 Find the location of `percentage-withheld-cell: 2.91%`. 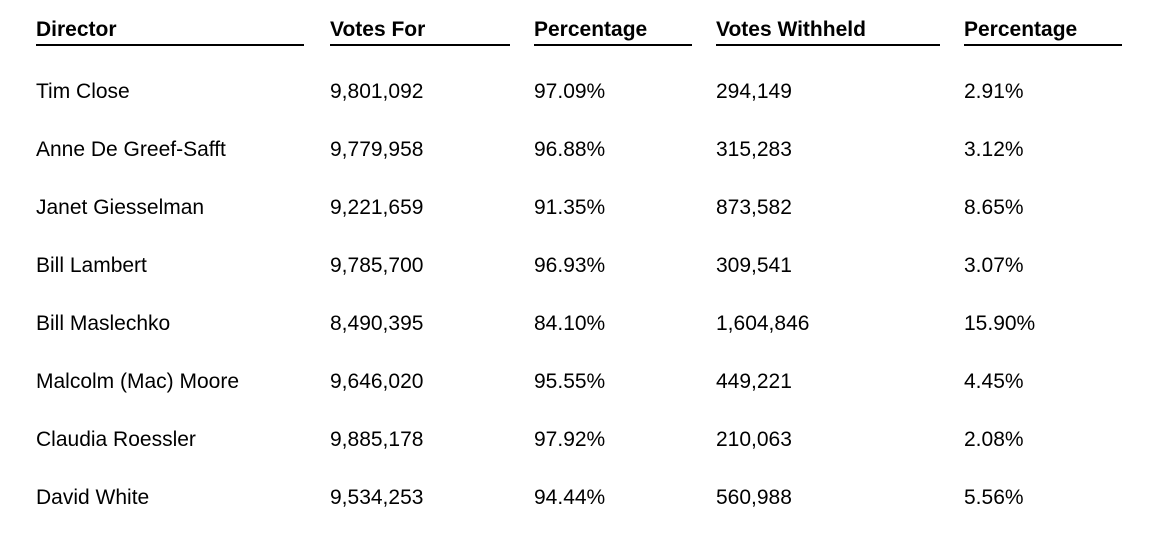

percentage-withheld-cell: 2.91% is located at coordinates (994, 91).